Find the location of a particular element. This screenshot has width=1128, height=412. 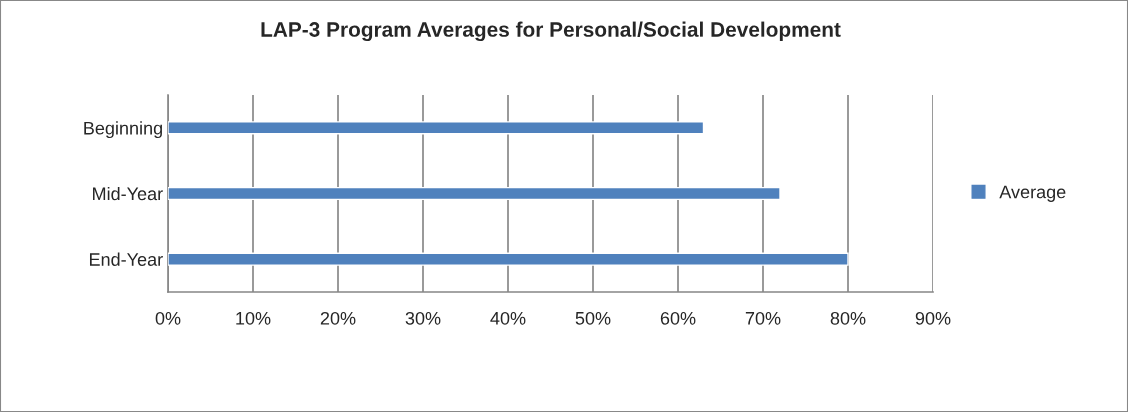

x-tick-label: 30% is located at coordinates (423, 318).